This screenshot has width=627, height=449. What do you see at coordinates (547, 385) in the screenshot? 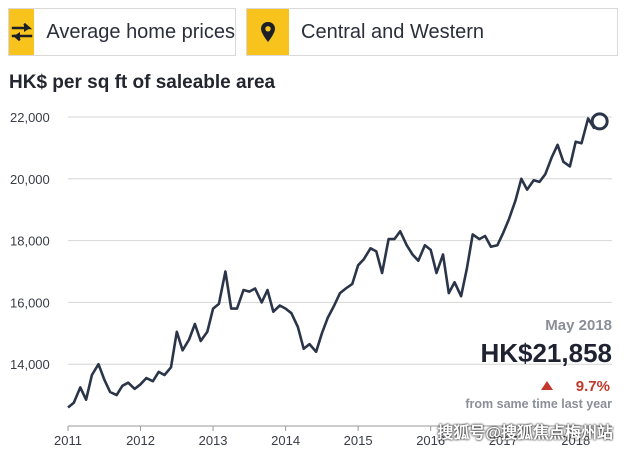
I see `triangle-up-icon` at bounding box center [547, 385].